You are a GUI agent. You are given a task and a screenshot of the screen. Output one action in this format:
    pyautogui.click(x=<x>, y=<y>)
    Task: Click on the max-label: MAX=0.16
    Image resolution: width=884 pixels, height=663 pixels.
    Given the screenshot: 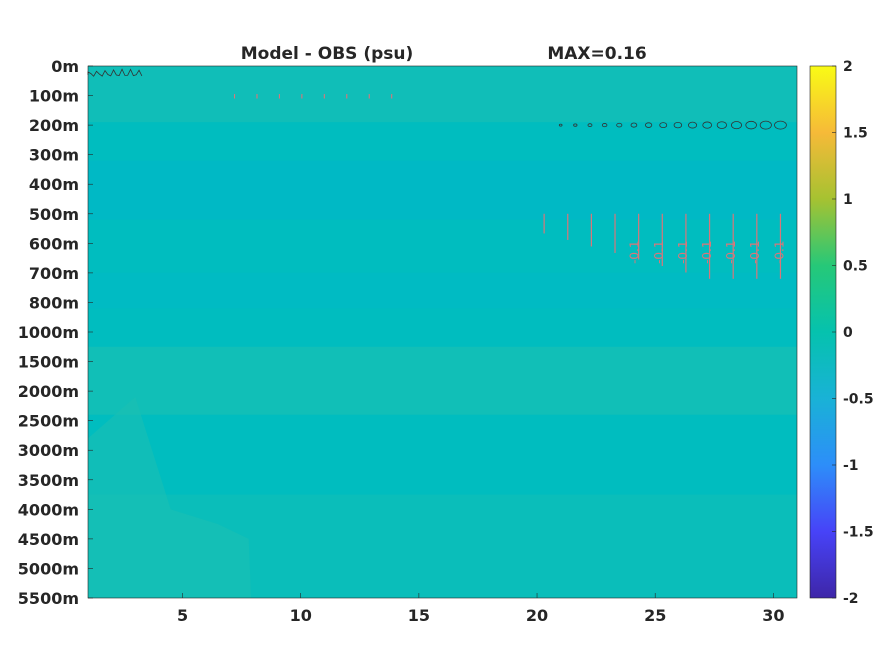 What is the action you would take?
    pyautogui.click(x=596, y=54)
    